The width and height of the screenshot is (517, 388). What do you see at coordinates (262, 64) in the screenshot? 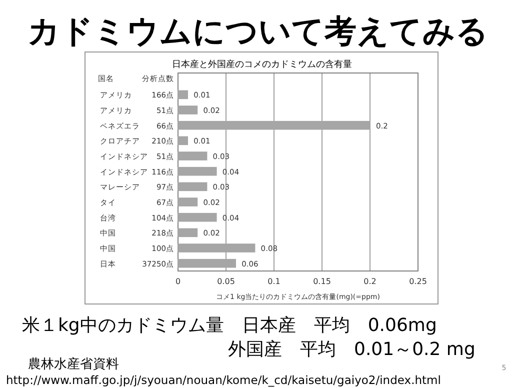
I see `chart-subtitle: 日本産と外国産のコメのカドミウムの含有量` at bounding box center [262, 64].